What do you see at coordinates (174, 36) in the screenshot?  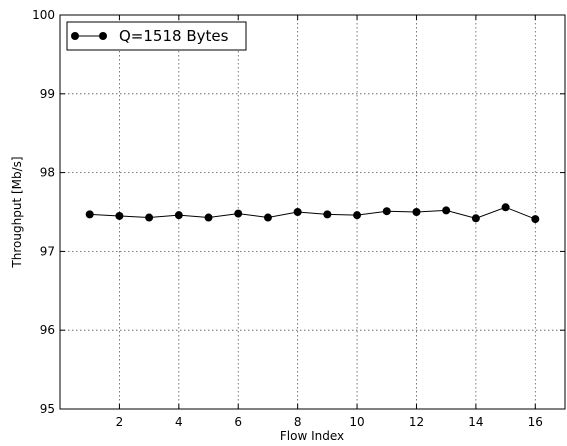 I see `legend-label: Q=1518 Bytes` at bounding box center [174, 36].